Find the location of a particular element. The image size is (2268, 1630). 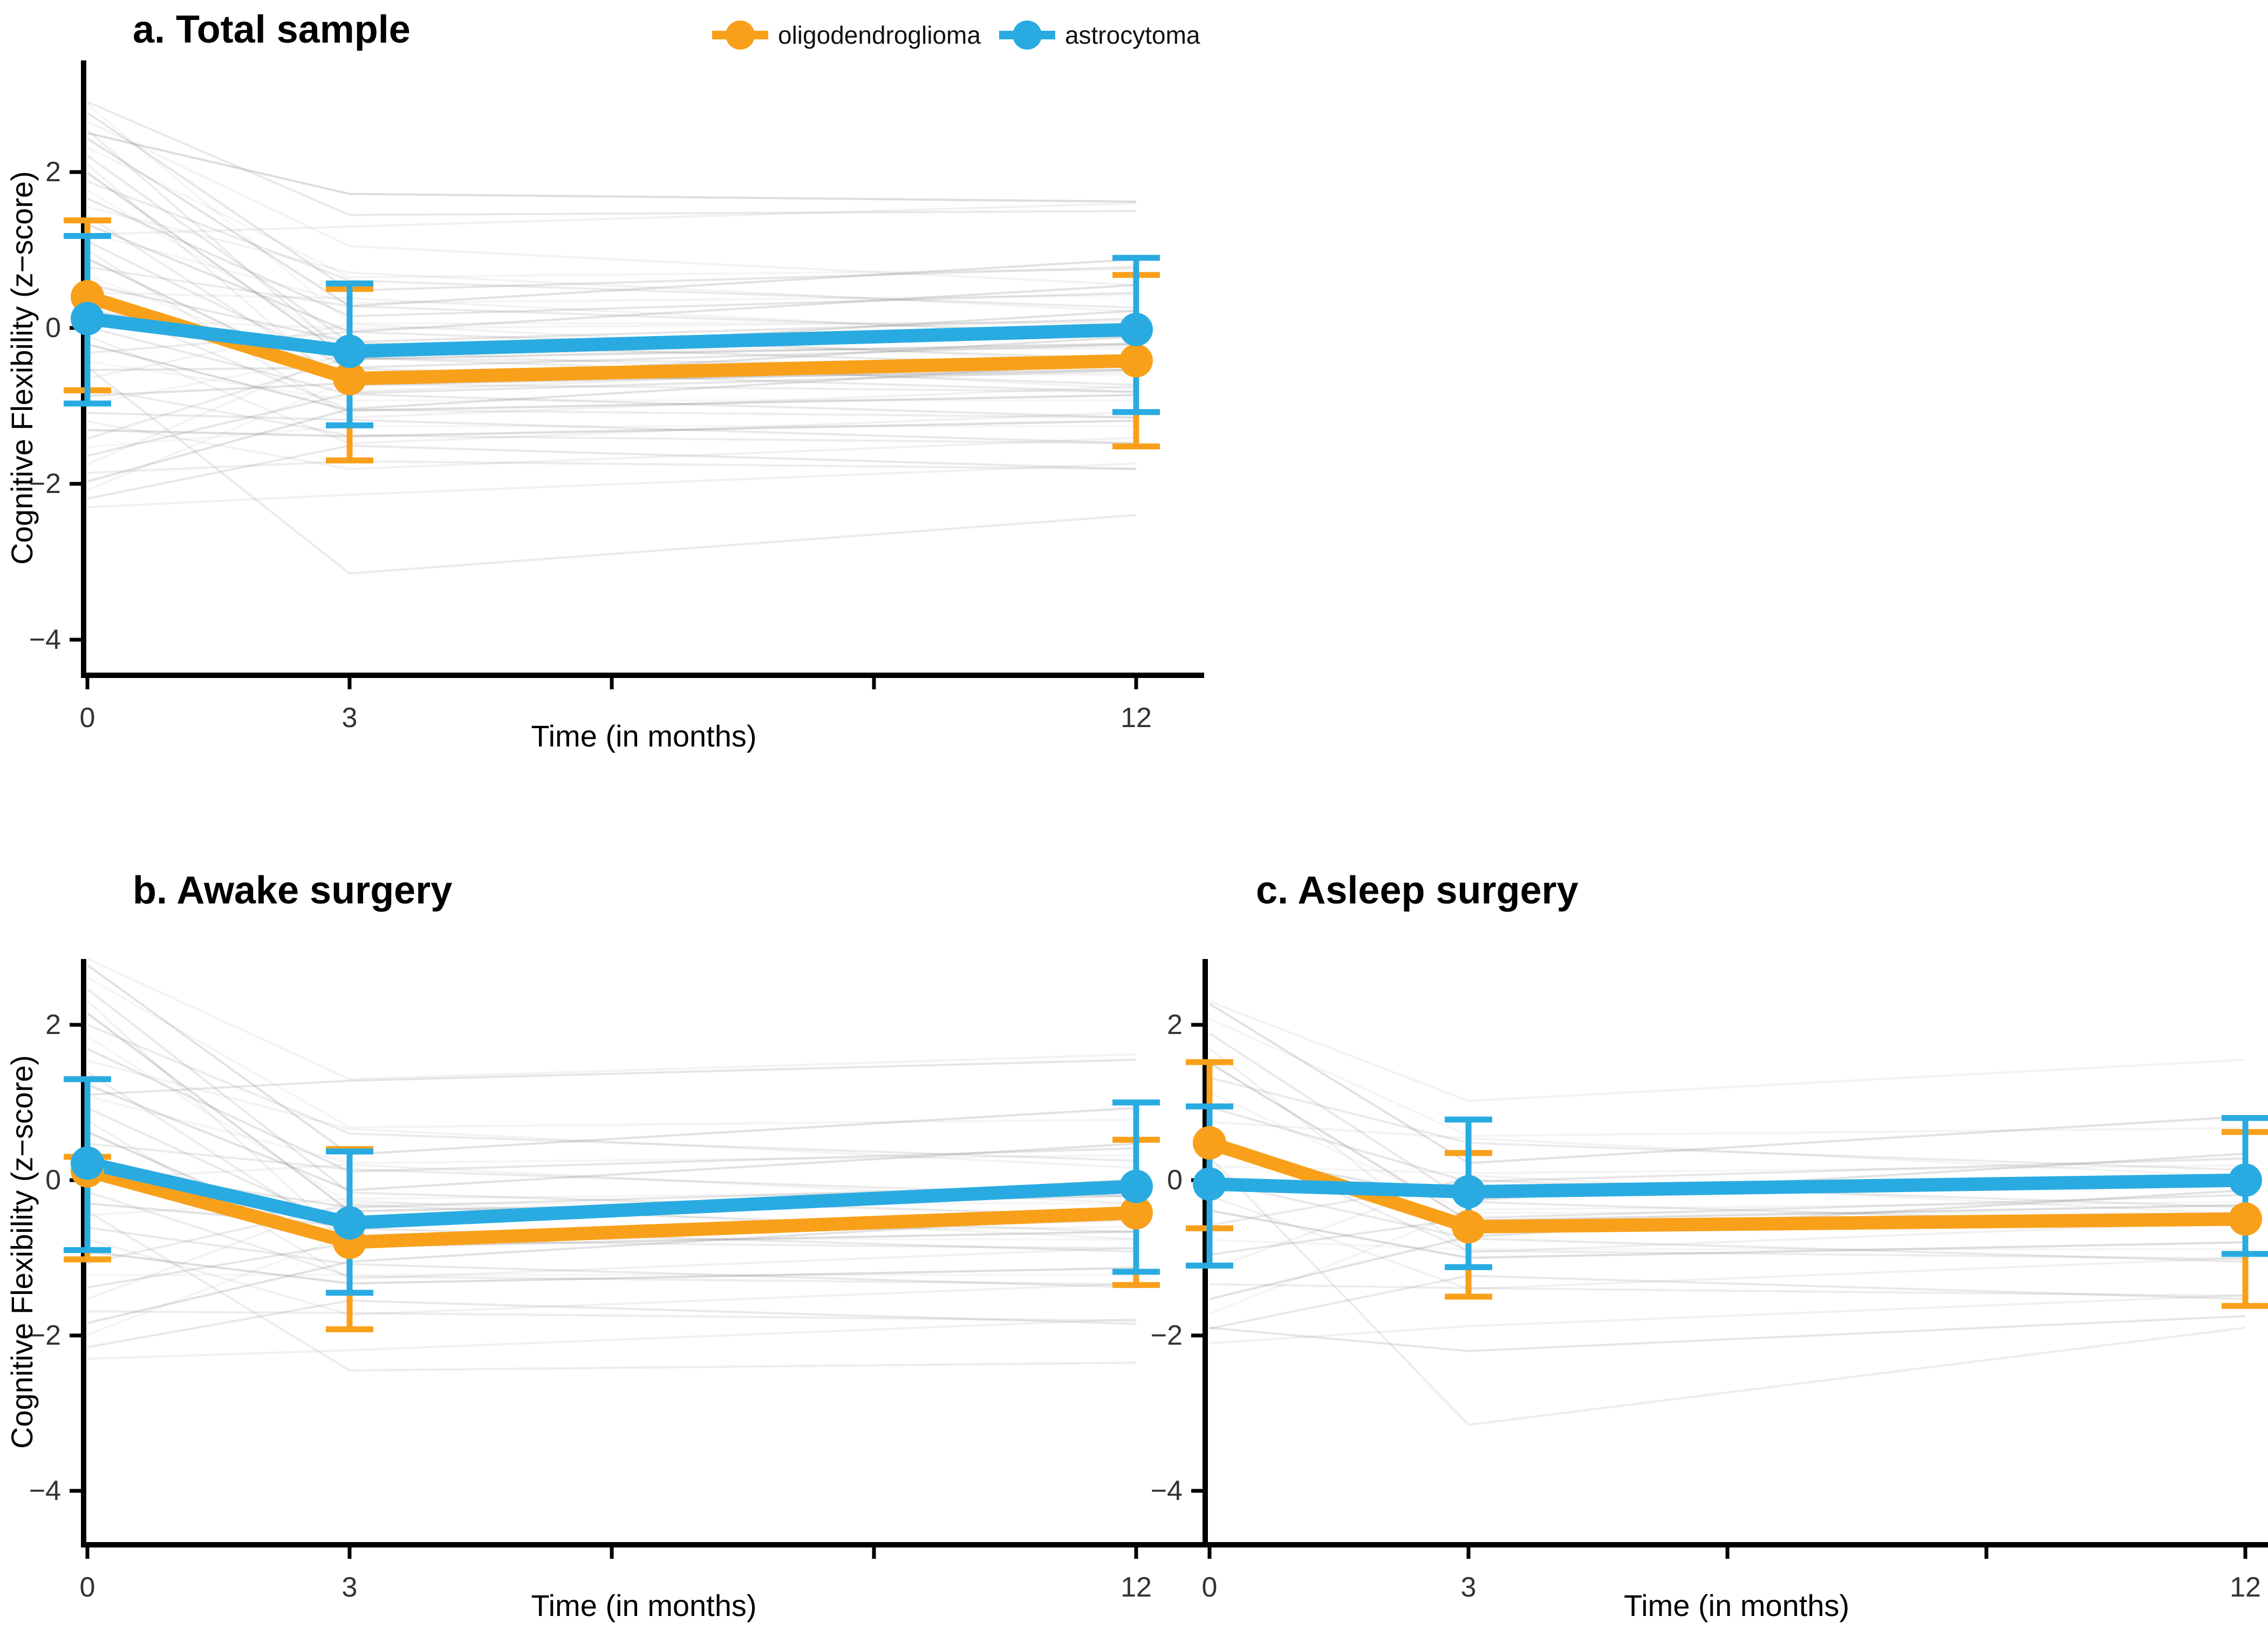

errorbars-astrocytoma is located at coordinates (612, 1186).